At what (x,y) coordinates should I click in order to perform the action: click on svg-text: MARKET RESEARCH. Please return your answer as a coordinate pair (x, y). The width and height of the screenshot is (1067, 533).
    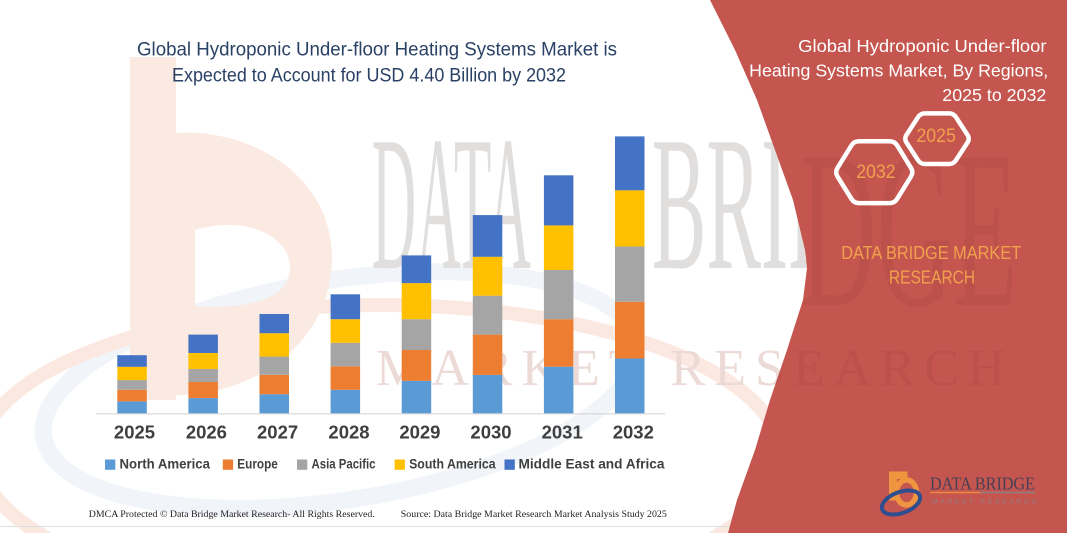
    Looking at the image, I should click on (985, 502).